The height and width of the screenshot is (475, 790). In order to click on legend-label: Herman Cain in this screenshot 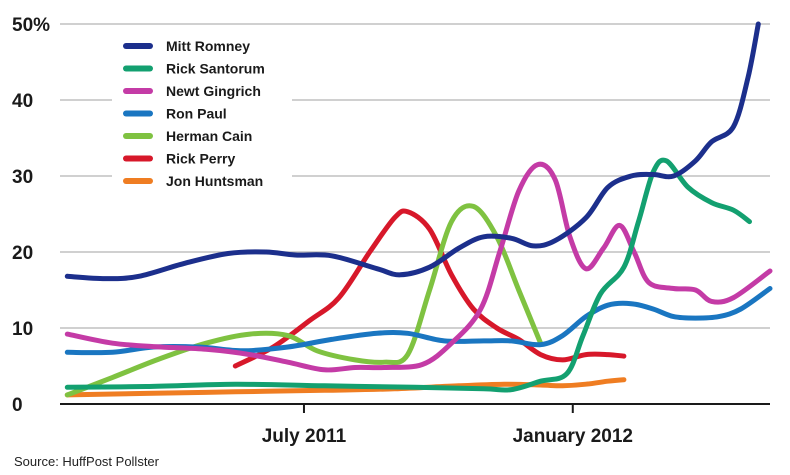, I will do `click(209, 136)`.